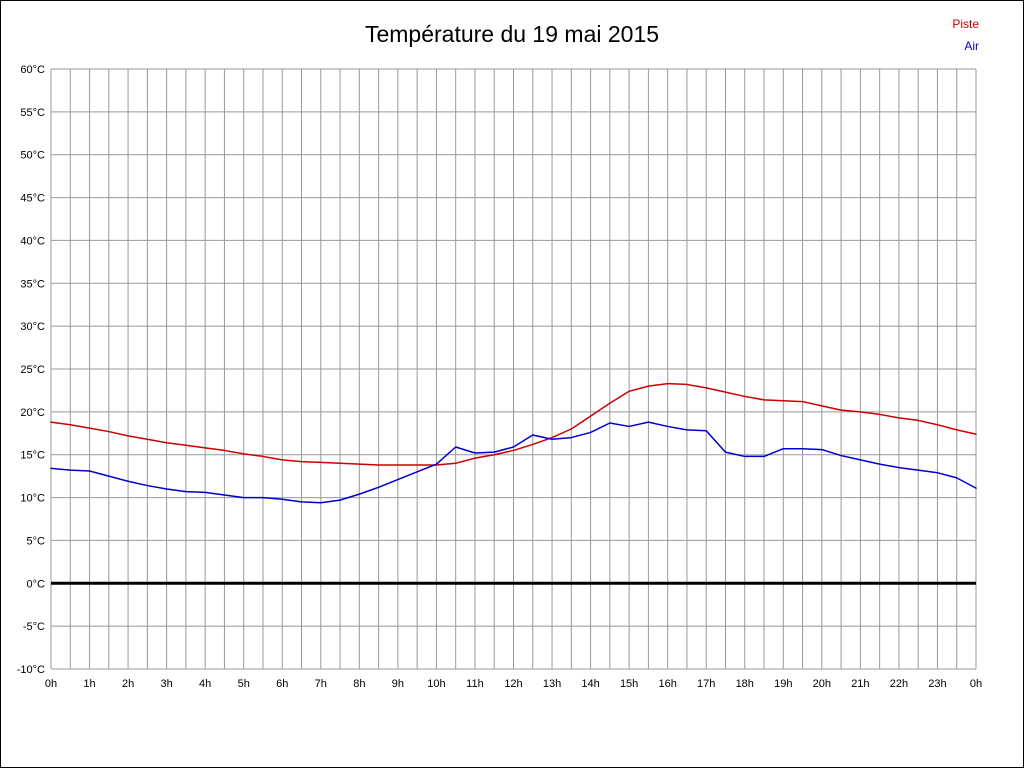 This screenshot has height=768, width=1024. Describe the element at coordinates (282, 684) in the screenshot. I see `x-axis-tick-label: 6h` at that location.